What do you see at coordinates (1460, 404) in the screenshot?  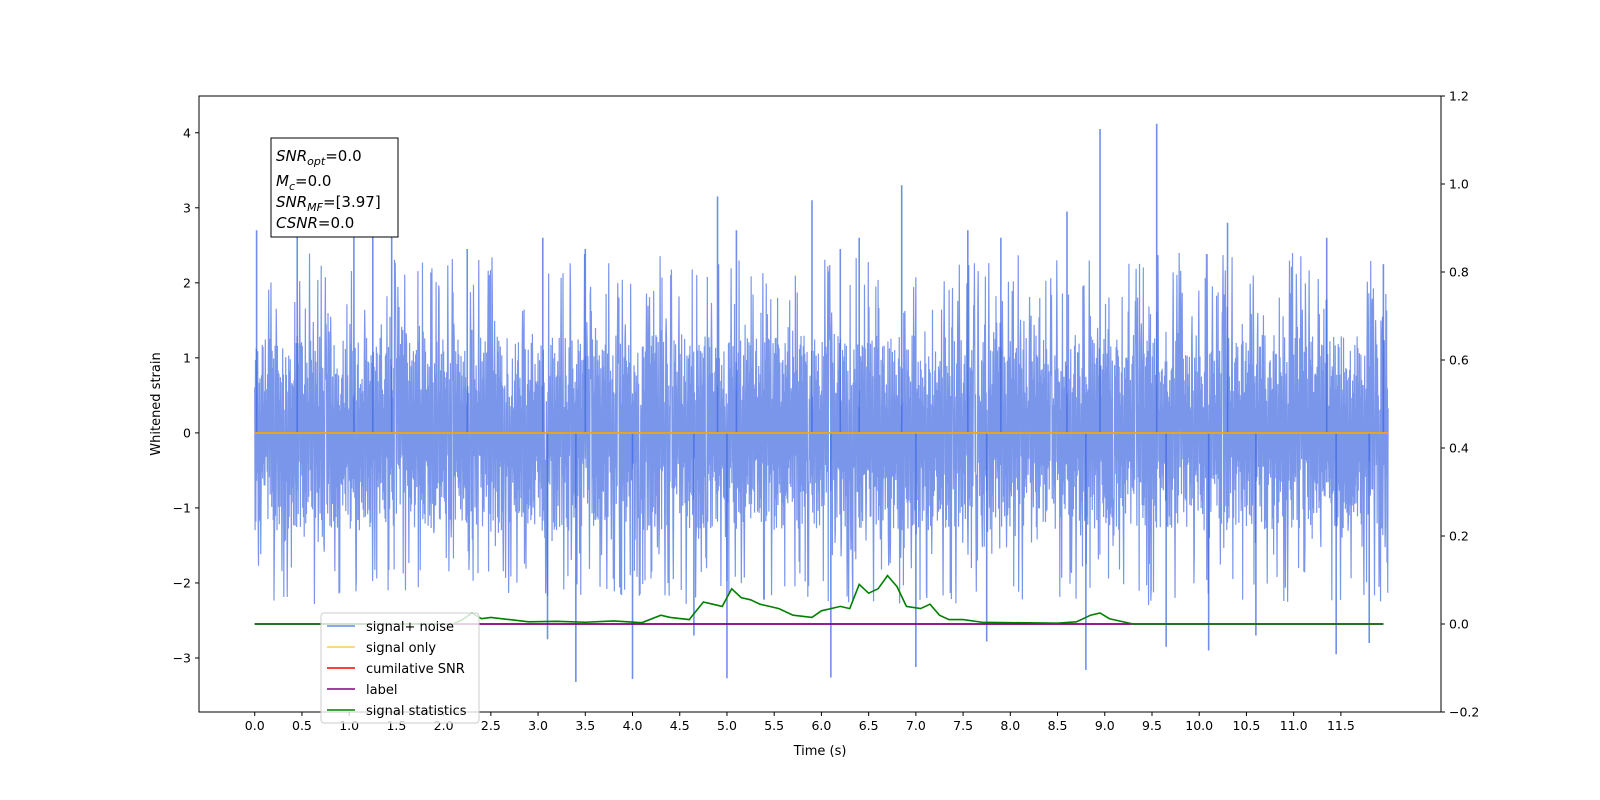 I see `y-axis-right-ticks: −0.2 0.0 0.2 0.4 0.6 0.8 1.0 1.2` at bounding box center [1460, 404].